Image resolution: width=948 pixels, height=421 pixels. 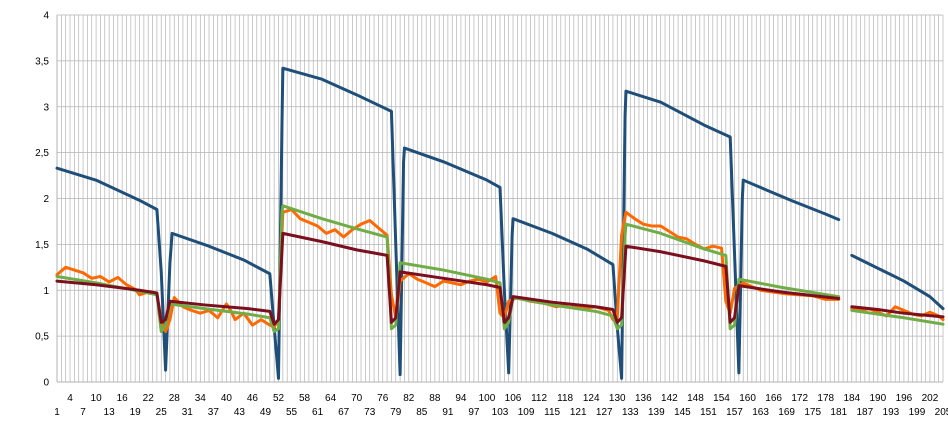 I want to click on x-tick-label: 103, so click(x=500, y=412).